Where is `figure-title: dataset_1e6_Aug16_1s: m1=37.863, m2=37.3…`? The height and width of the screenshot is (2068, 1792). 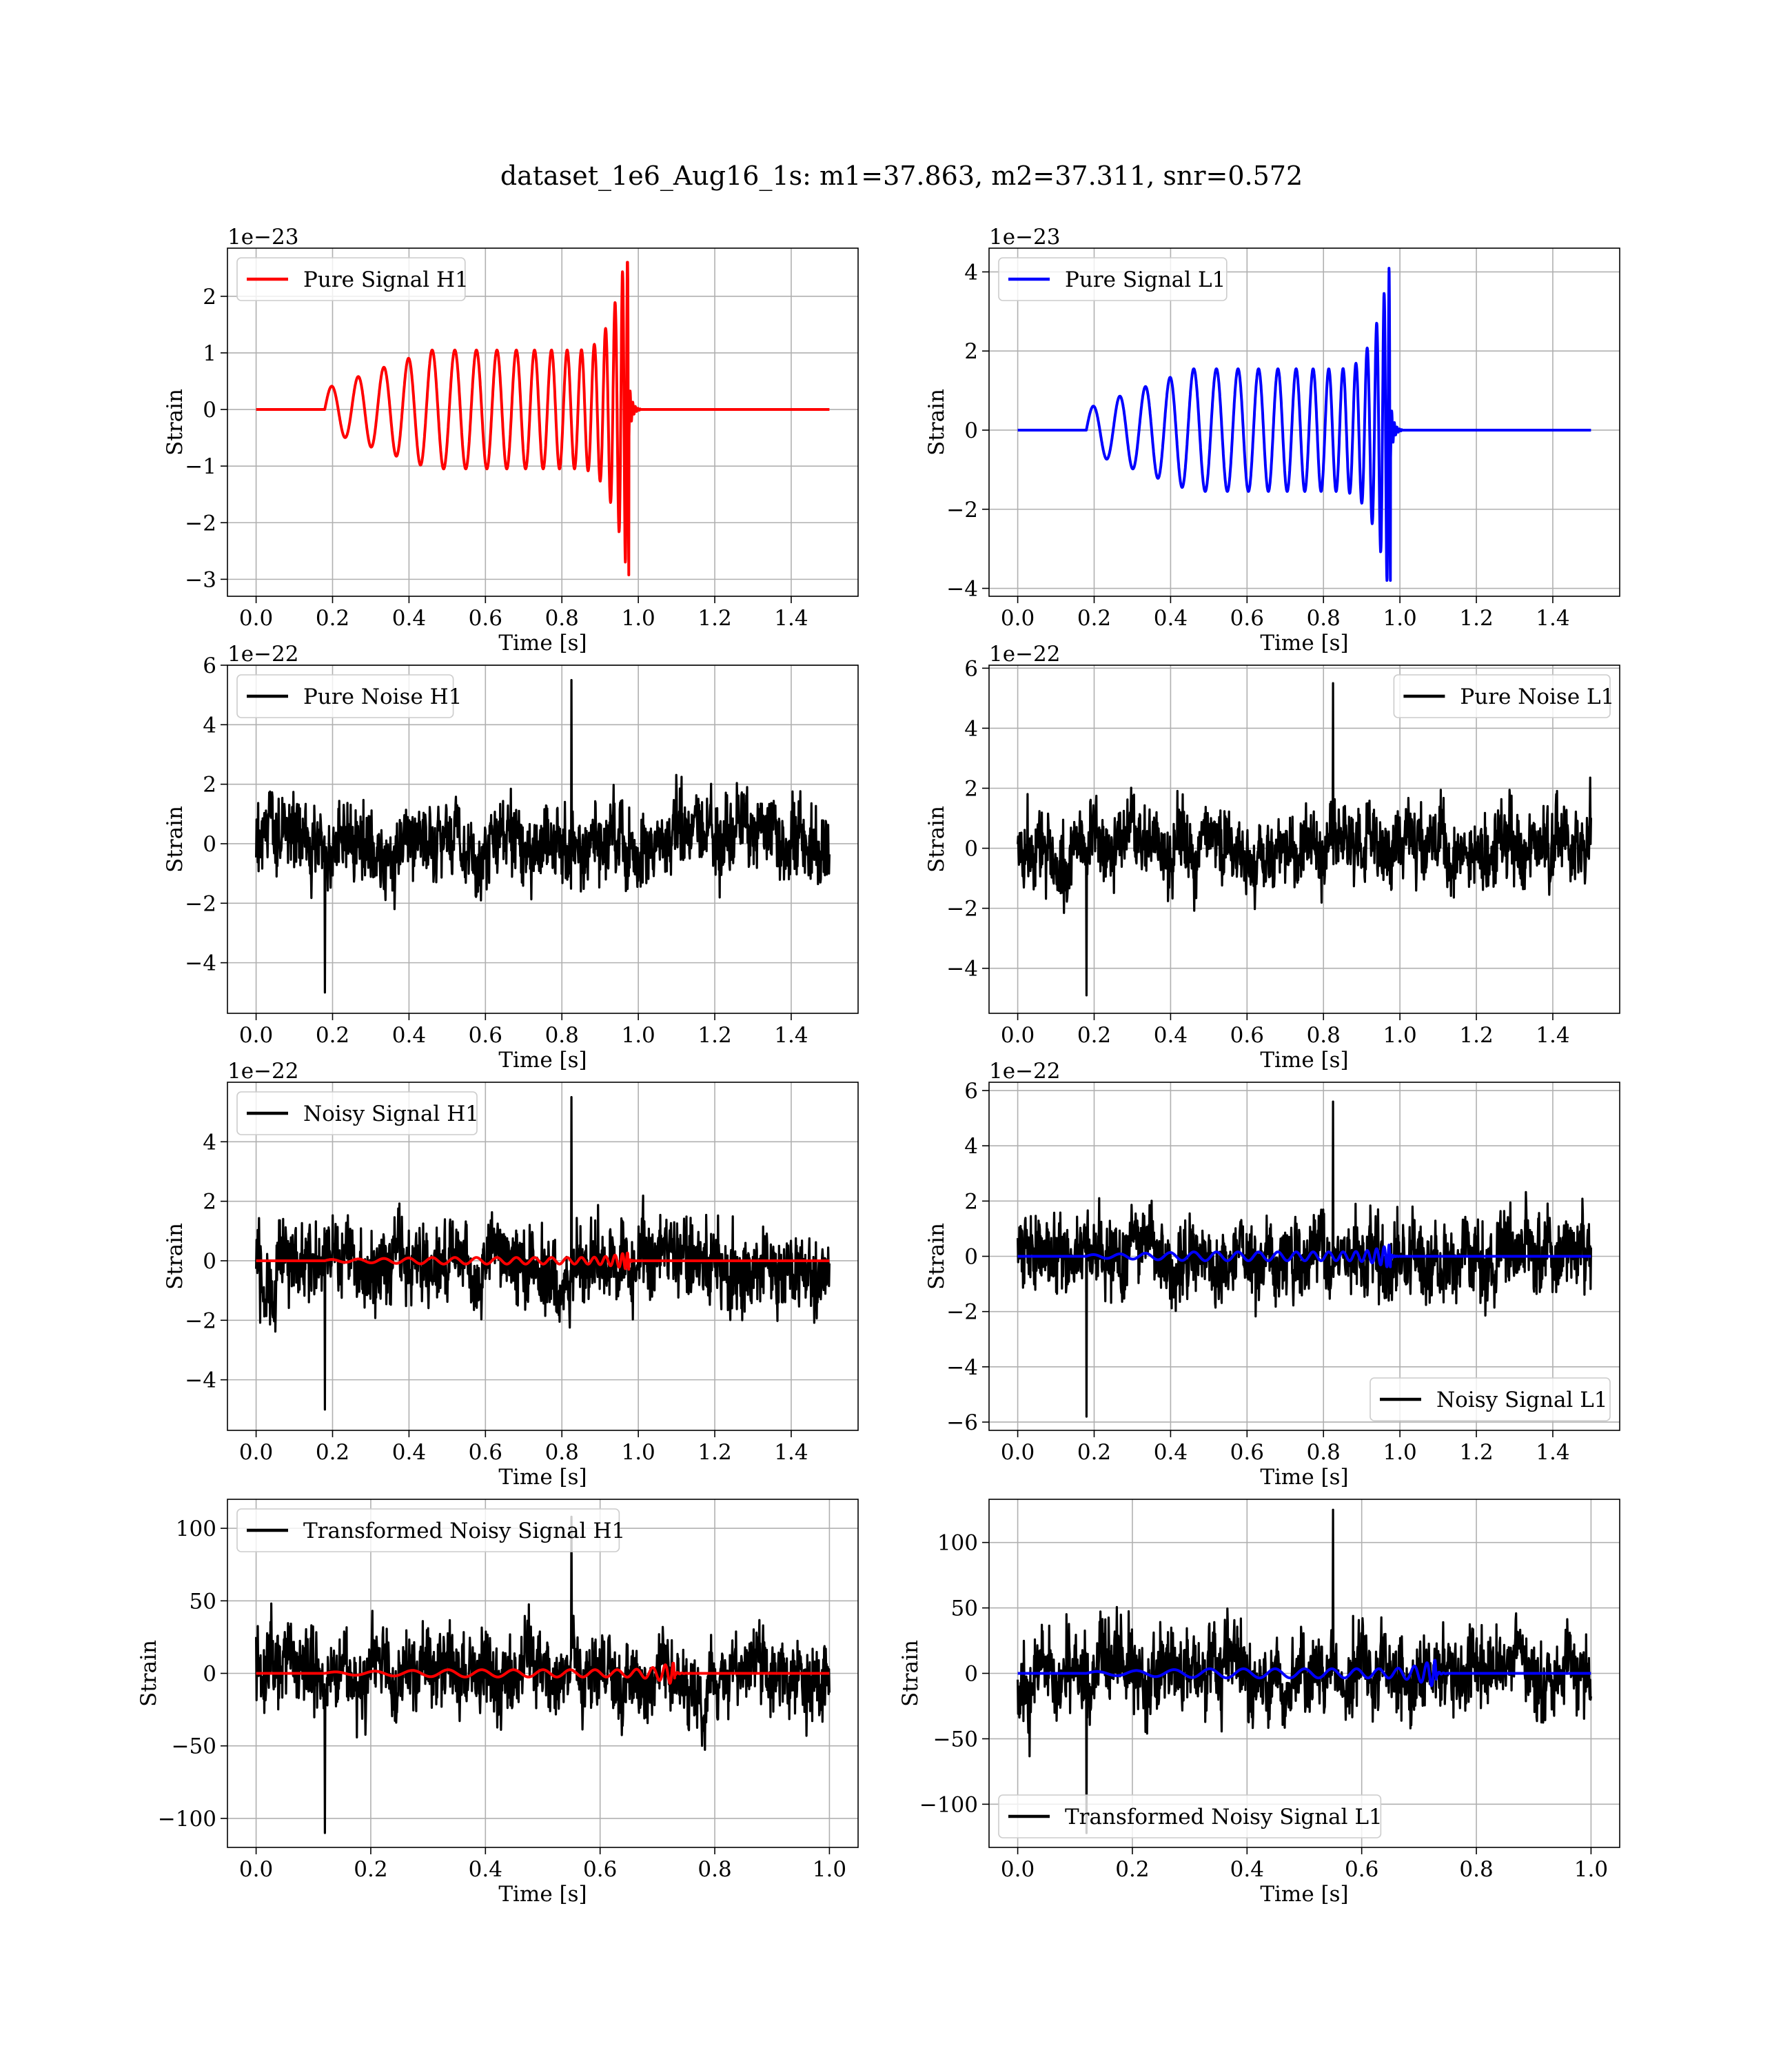
figure-title: dataset_1e6_Aug16_1s: m1=37.863, m2=37.3… is located at coordinates (901, 176).